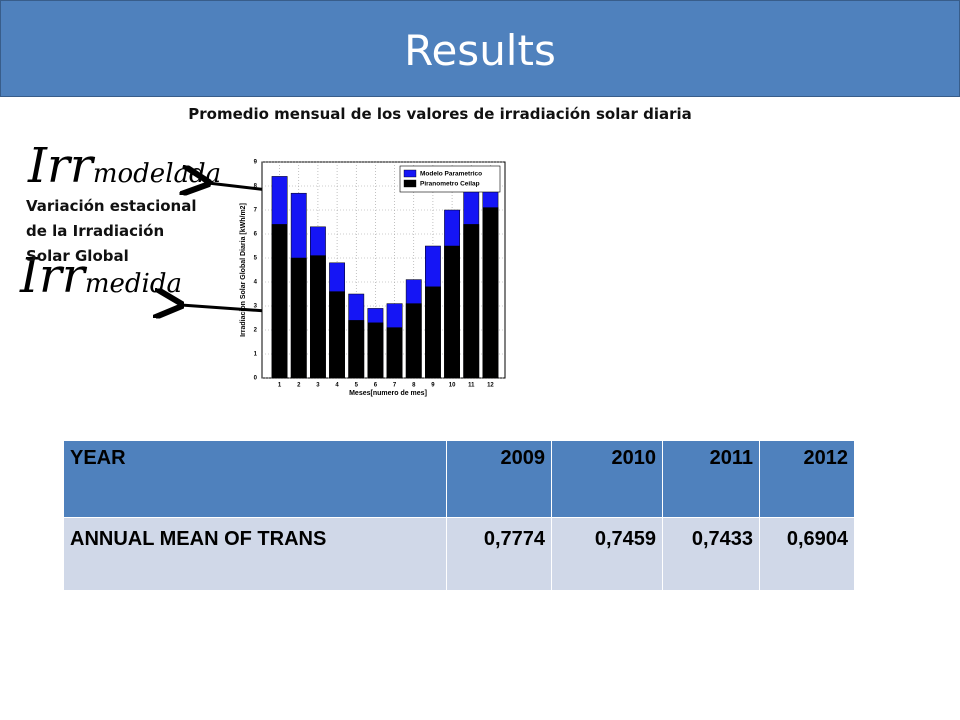 The image size is (960, 720). I want to click on x-tick-label: 7, so click(395, 386).